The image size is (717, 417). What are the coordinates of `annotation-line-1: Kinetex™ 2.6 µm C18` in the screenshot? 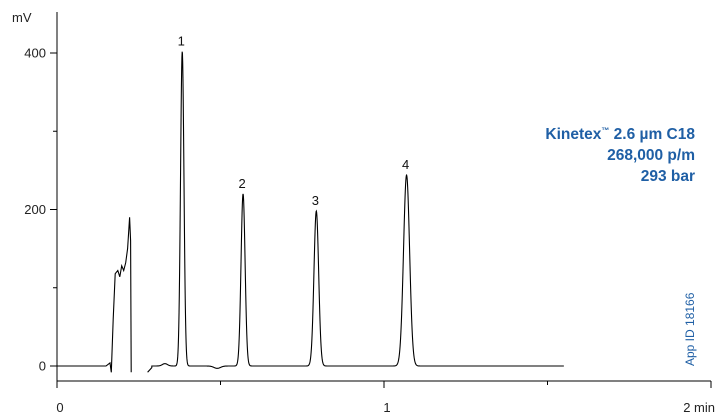 It's located at (620, 134).